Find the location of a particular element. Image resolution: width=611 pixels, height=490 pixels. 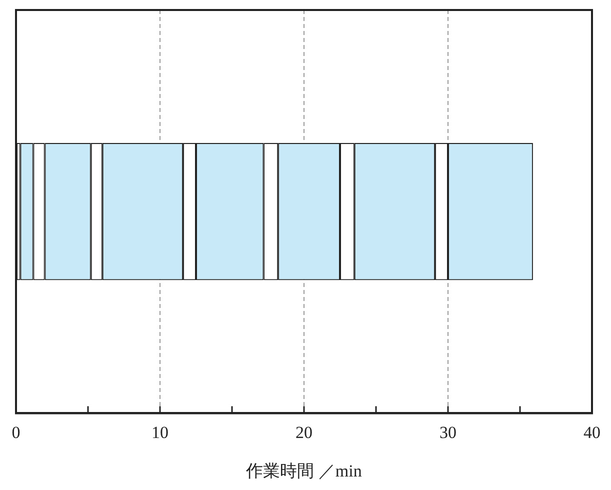

x-axis-title: 作業時間 ／min is located at coordinates (303, 470).